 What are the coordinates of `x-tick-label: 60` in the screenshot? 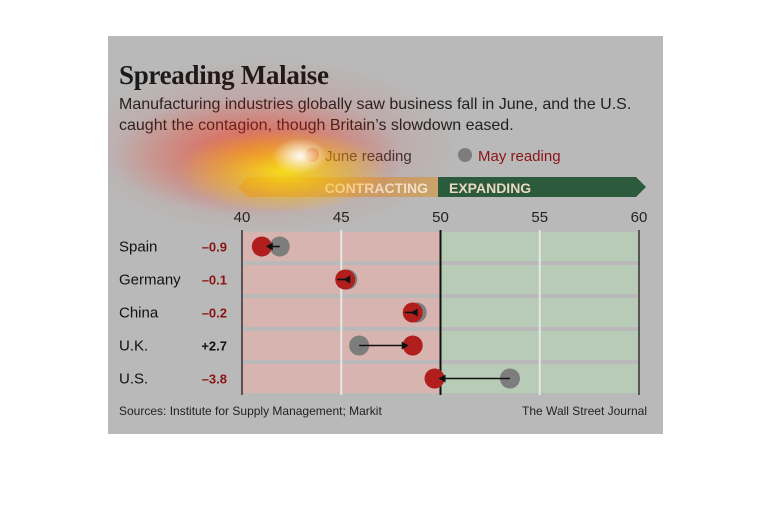 It's located at (639, 217).